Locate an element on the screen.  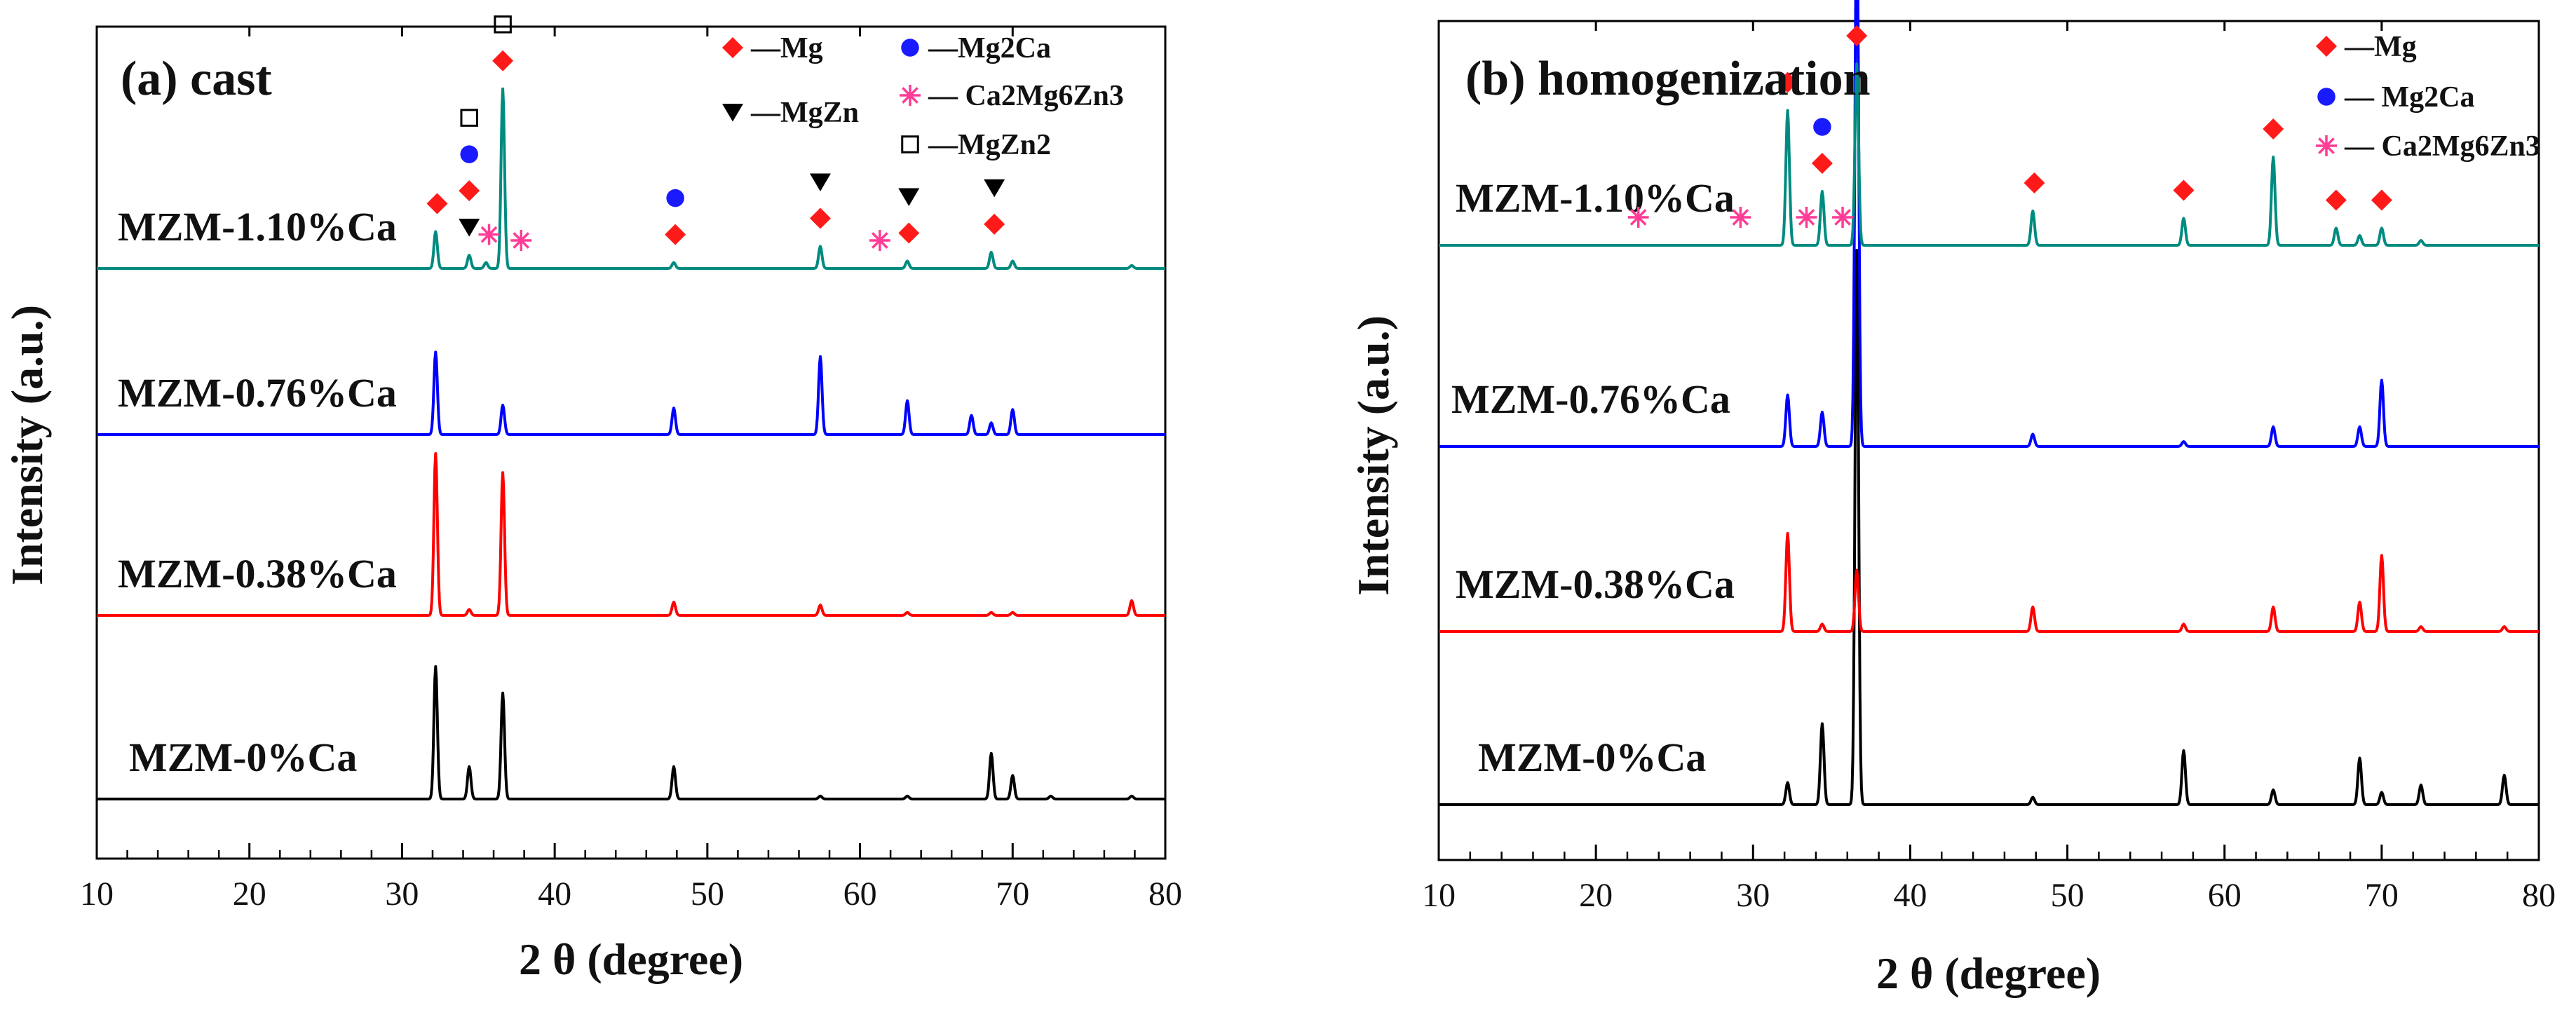
series-MZM-0%Ca: MZM-0%Ca is located at coordinates (631, 732).